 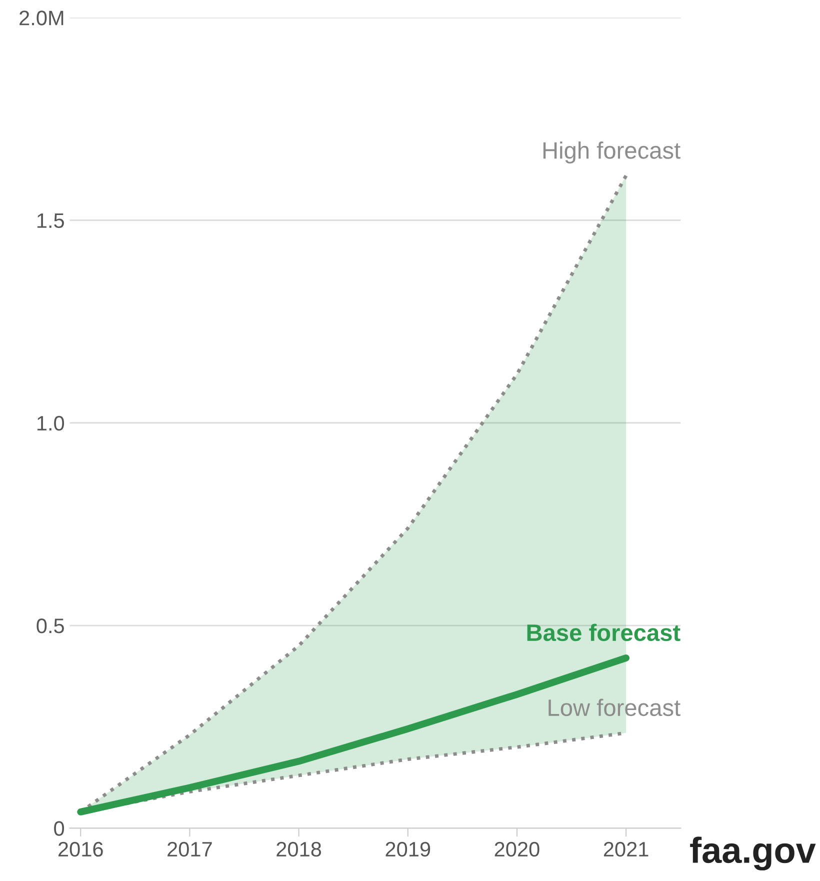 What do you see at coordinates (190, 849) in the screenshot?
I see `x-tick-label: 2017` at bounding box center [190, 849].